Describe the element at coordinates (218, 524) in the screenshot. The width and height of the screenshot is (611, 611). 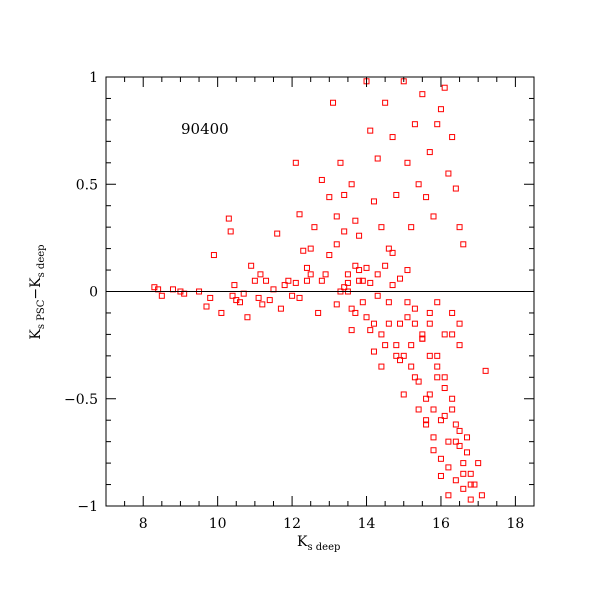
I see `x-tick-label: 10` at that location.